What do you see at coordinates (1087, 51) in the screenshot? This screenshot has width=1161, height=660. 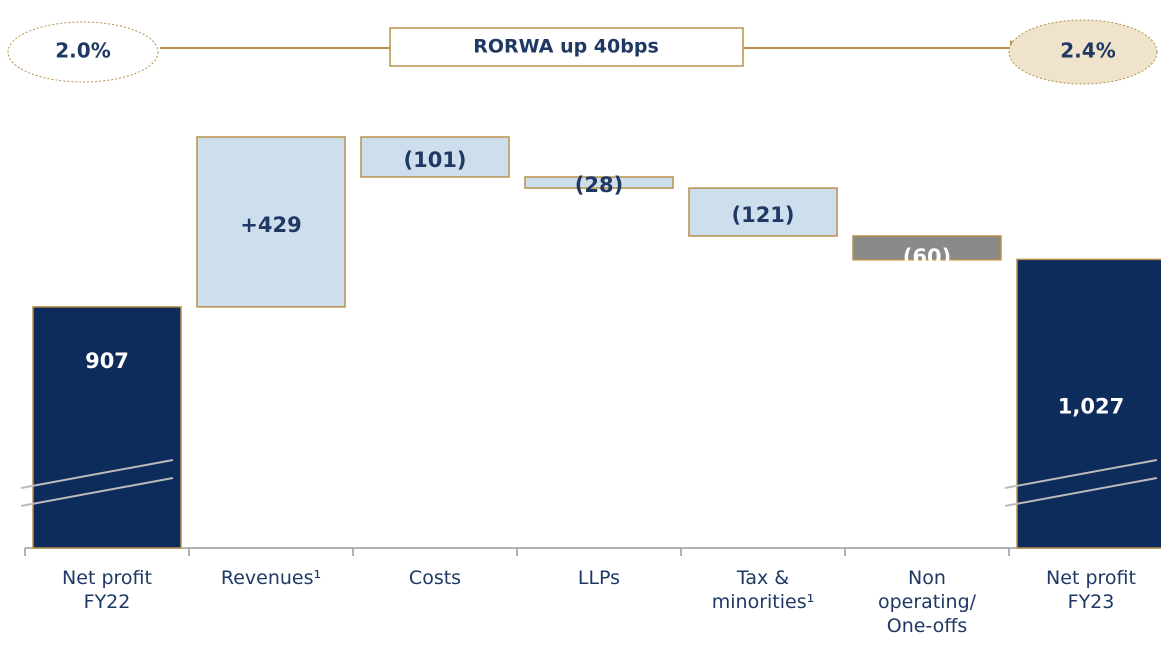 I see `end-label: 2.4%` at bounding box center [1087, 51].